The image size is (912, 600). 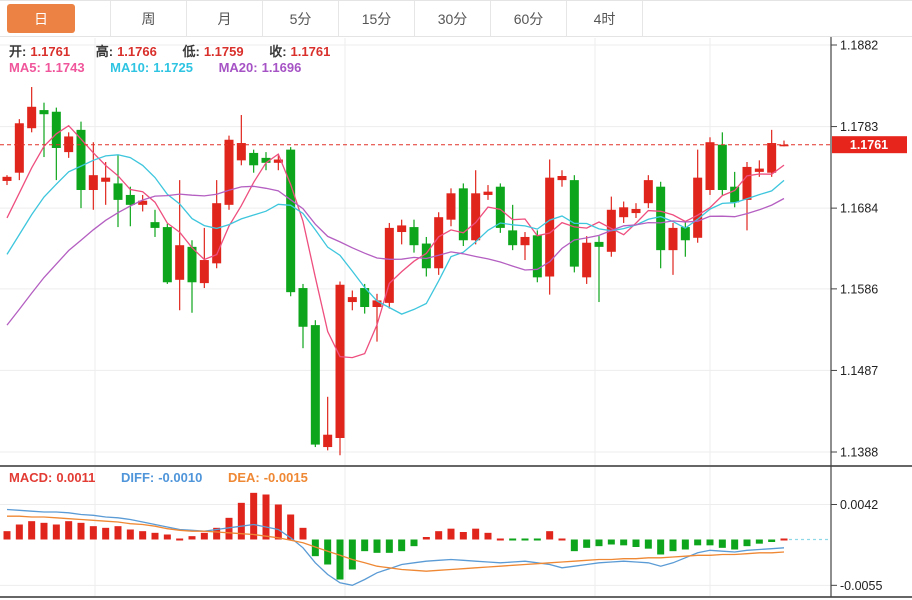 What do you see at coordinates (225, 18) in the screenshot?
I see `tab-month: 月` at bounding box center [225, 18].